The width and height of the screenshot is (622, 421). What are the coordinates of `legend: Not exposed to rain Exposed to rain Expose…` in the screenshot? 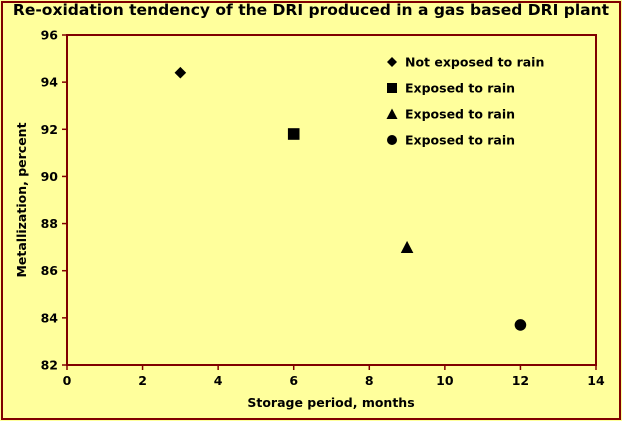 It's located at (465, 101).